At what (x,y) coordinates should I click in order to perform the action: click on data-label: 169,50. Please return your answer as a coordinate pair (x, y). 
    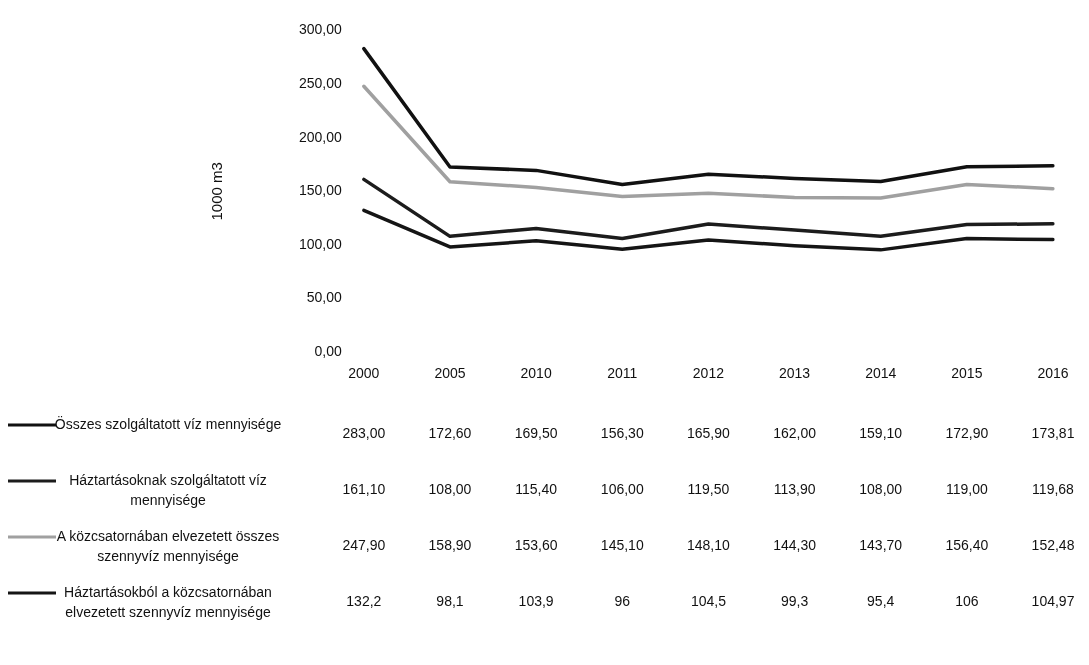
    Looking at the image, I should click on (536, 432).